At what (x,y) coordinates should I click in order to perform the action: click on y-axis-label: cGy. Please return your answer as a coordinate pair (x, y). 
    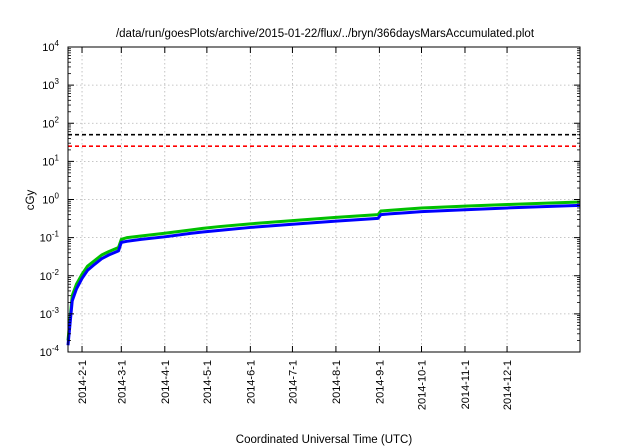
    Looking at the image, I should click on (31, 200).